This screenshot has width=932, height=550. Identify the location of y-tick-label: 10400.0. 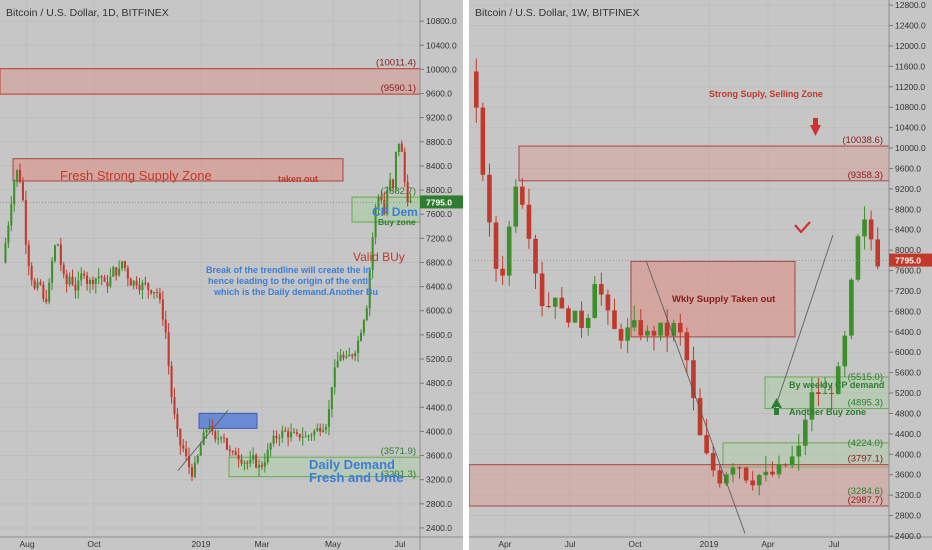
(441, 45).